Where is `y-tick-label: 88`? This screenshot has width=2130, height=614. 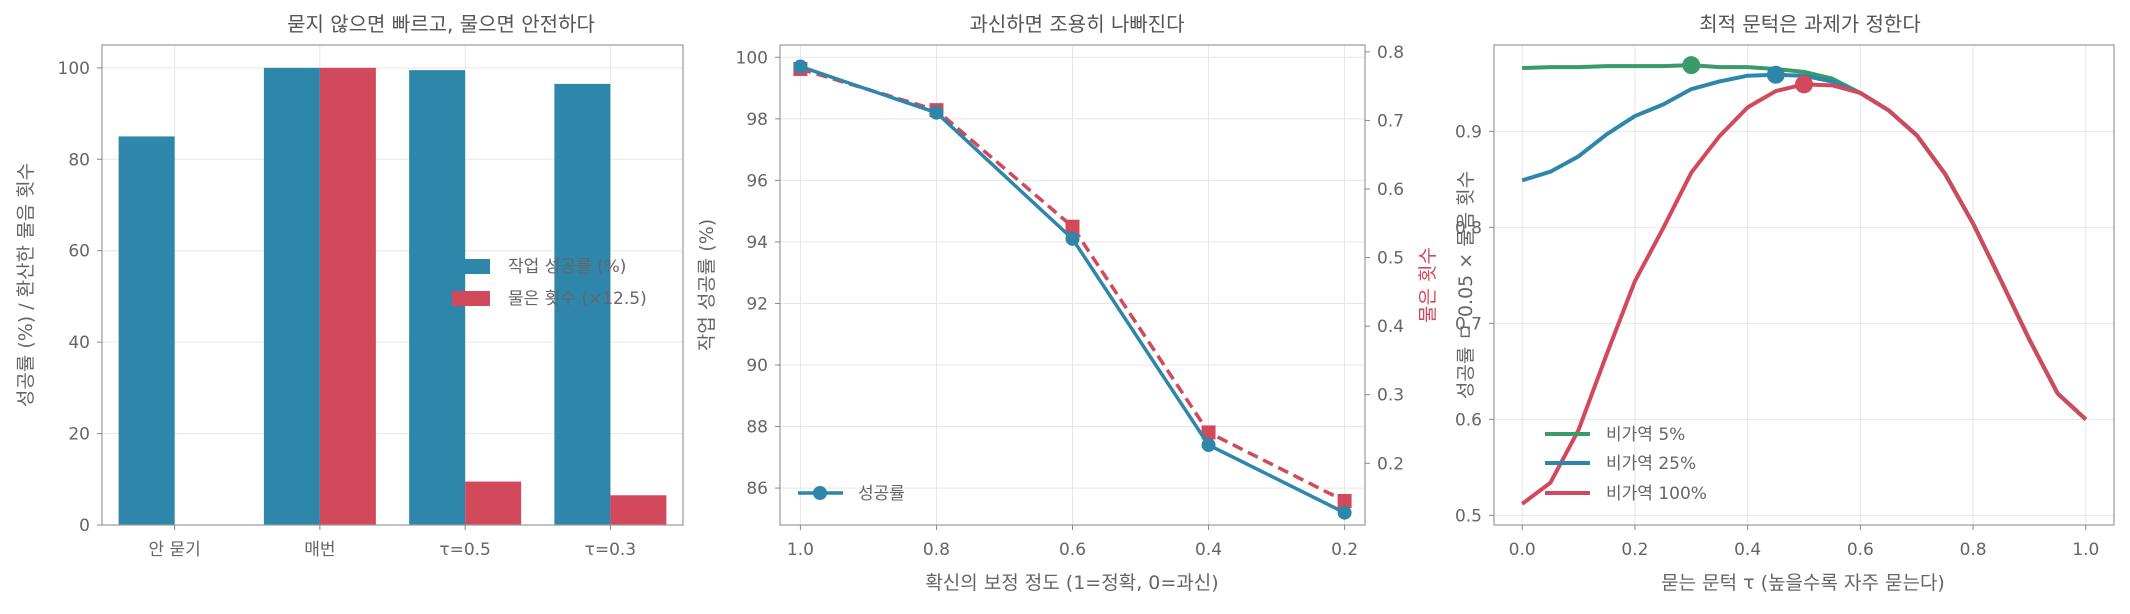 y-tick-label: 88 is located at coordinates (757, 428).